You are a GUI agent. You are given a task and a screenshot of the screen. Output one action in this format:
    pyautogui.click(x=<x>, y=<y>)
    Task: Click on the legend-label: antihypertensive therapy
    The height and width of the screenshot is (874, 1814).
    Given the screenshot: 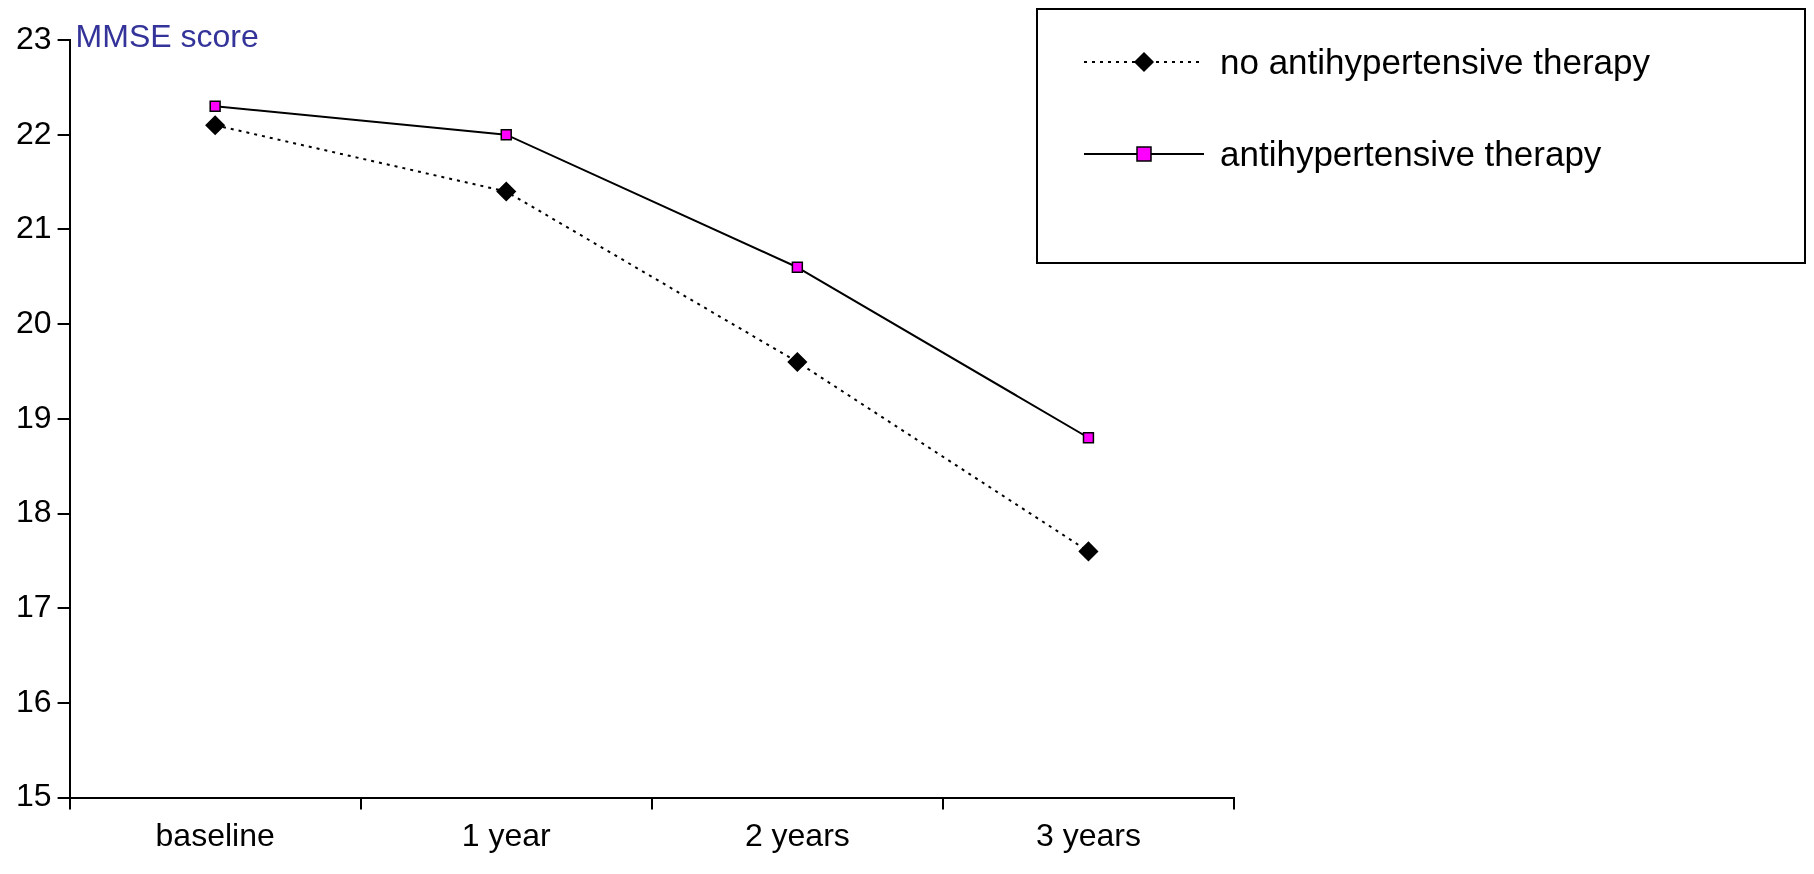 What is the action you would take?
    pyautogui.click(x=1411, y=154)
    